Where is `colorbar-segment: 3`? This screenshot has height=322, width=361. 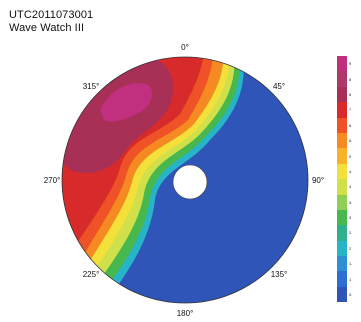 colorbar-segment: 3 is located at coordinates (349, 217).